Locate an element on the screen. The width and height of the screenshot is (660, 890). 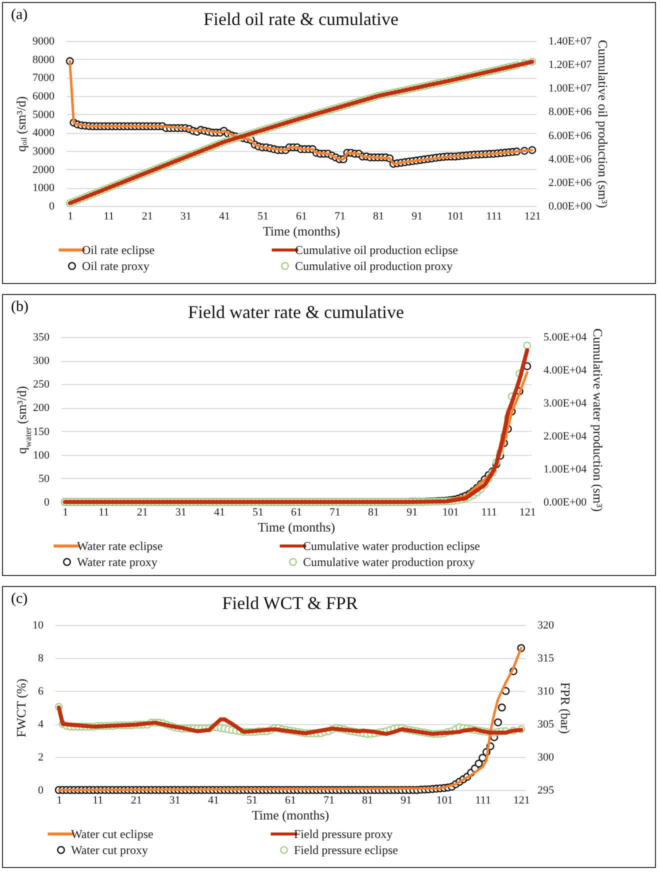
chart-title: Field oil rate & cumulative is located at coordinates (301, 19).